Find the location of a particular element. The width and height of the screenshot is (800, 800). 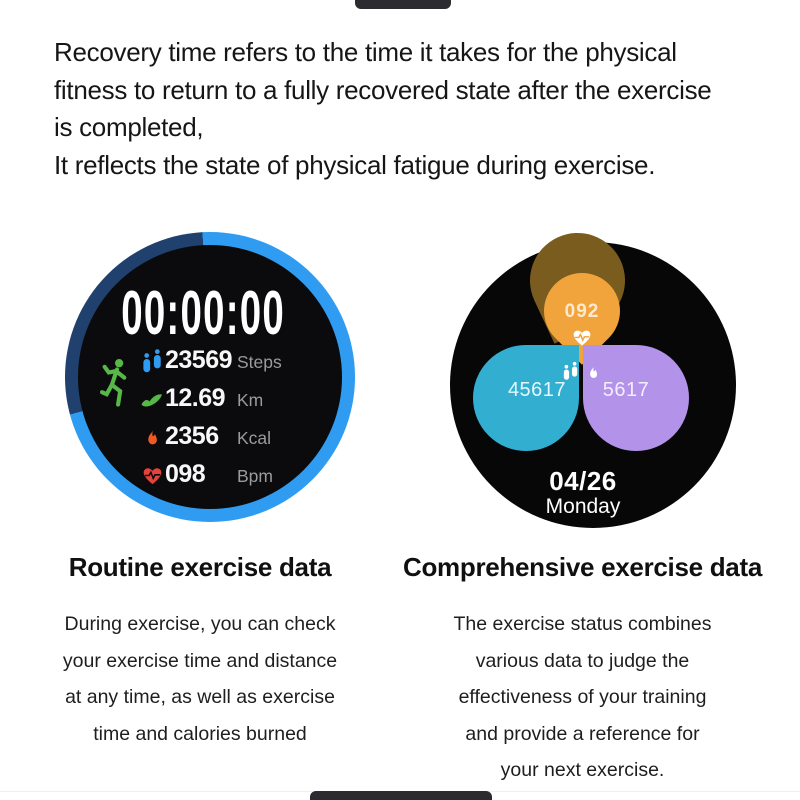

routine-watch-face: 00:00:00 23569 Steps is located at coordinates (210, 377).